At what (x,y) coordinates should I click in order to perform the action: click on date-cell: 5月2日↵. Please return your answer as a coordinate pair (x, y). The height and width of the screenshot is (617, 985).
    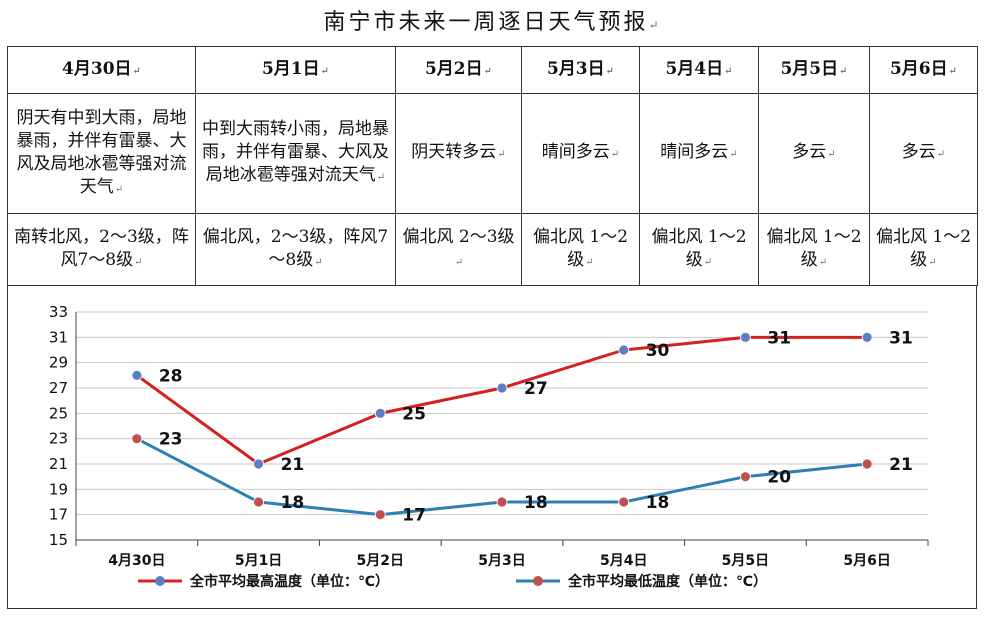
    Looking at the image, I should click on (458, 70).